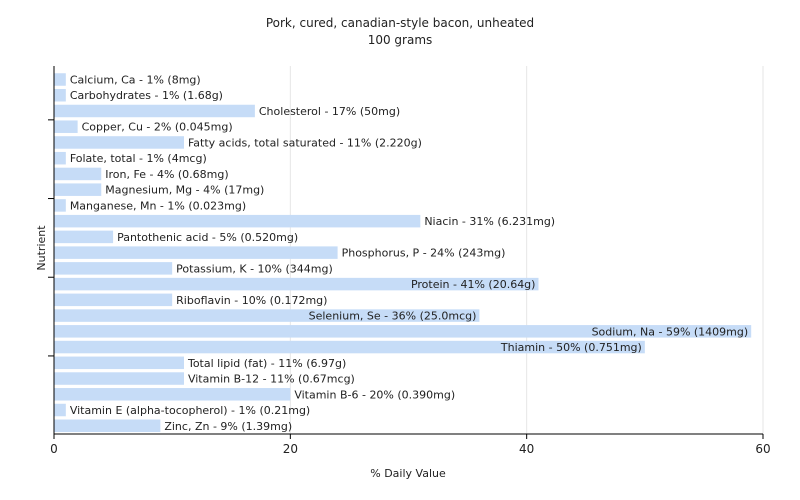 Image resolution: width=800 pixels, height=500 pixels. What do you see at coordinates (374, 394) in the screenshot?
I see `bar-label-20: Vitamin B-6 - 20% (0.390mg)` at bounding box center [374, 394].